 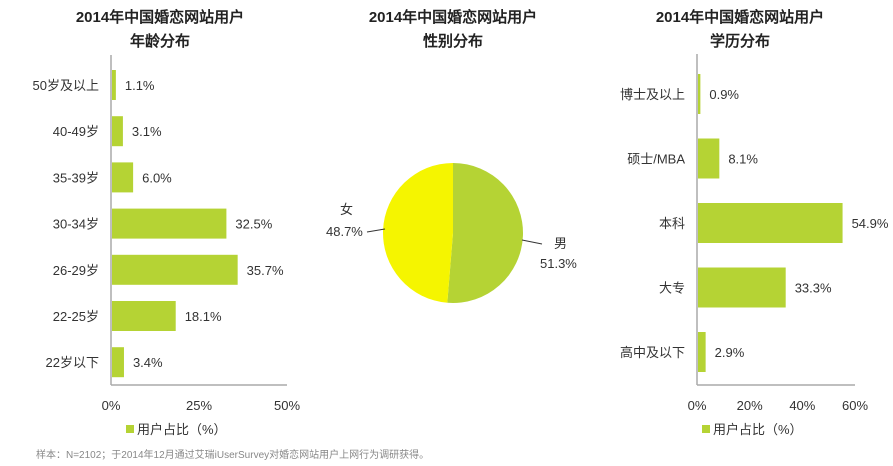 I want to click on data-label: 3.1%, so click(x=147, y=131).